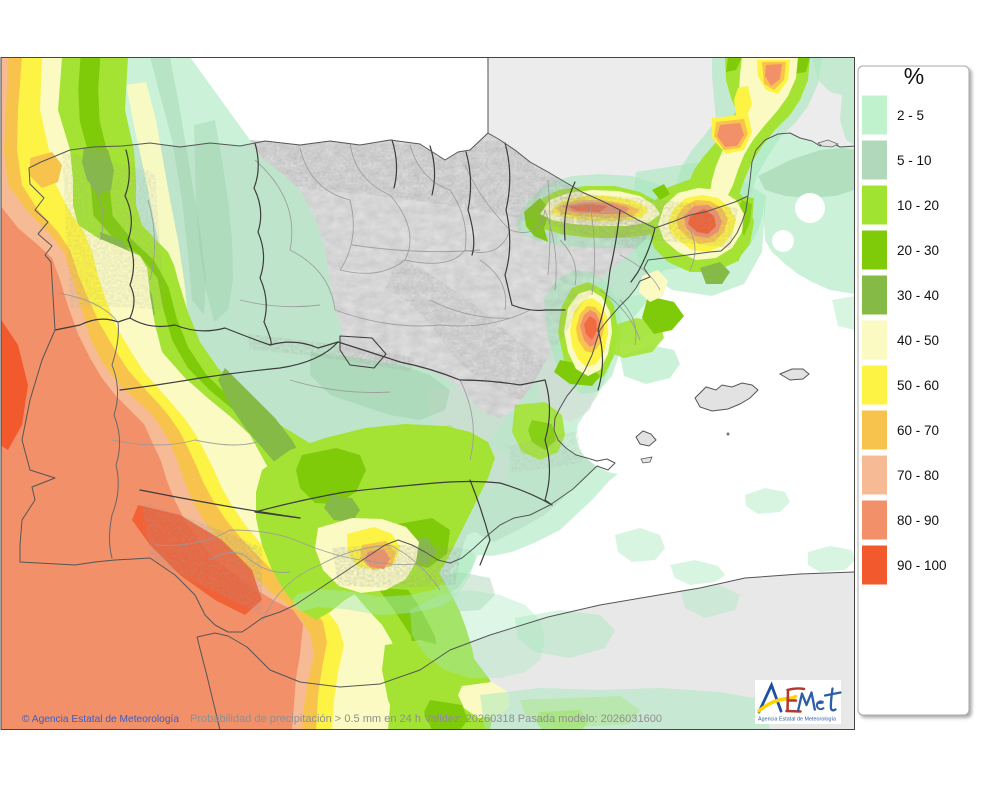 Image resolution: width=1000 pixels, height=790 pixels. What do you see at coordinates (100, 719) in the screenshot?
I see `svg-text:© Agencia Estatal de Meteorolo: © Agencia Estatal de Meteorología` at bounding box center [100, 719].